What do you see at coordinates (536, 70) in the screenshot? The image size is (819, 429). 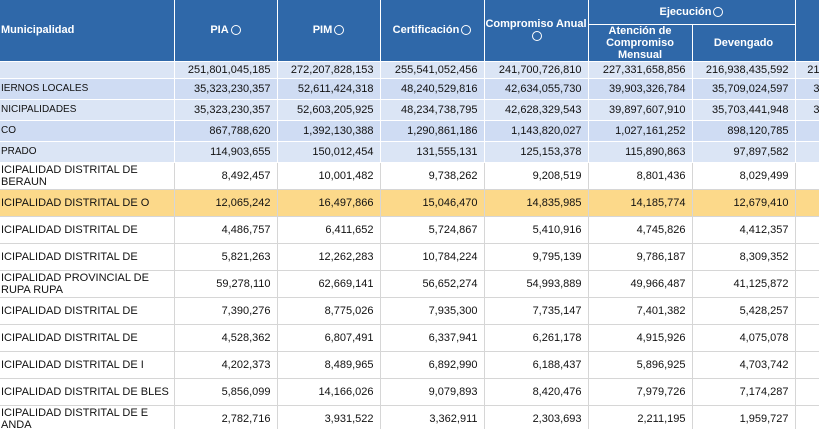 I see `summary-value: 241,700,726,810` at bounding box center [536, 70].